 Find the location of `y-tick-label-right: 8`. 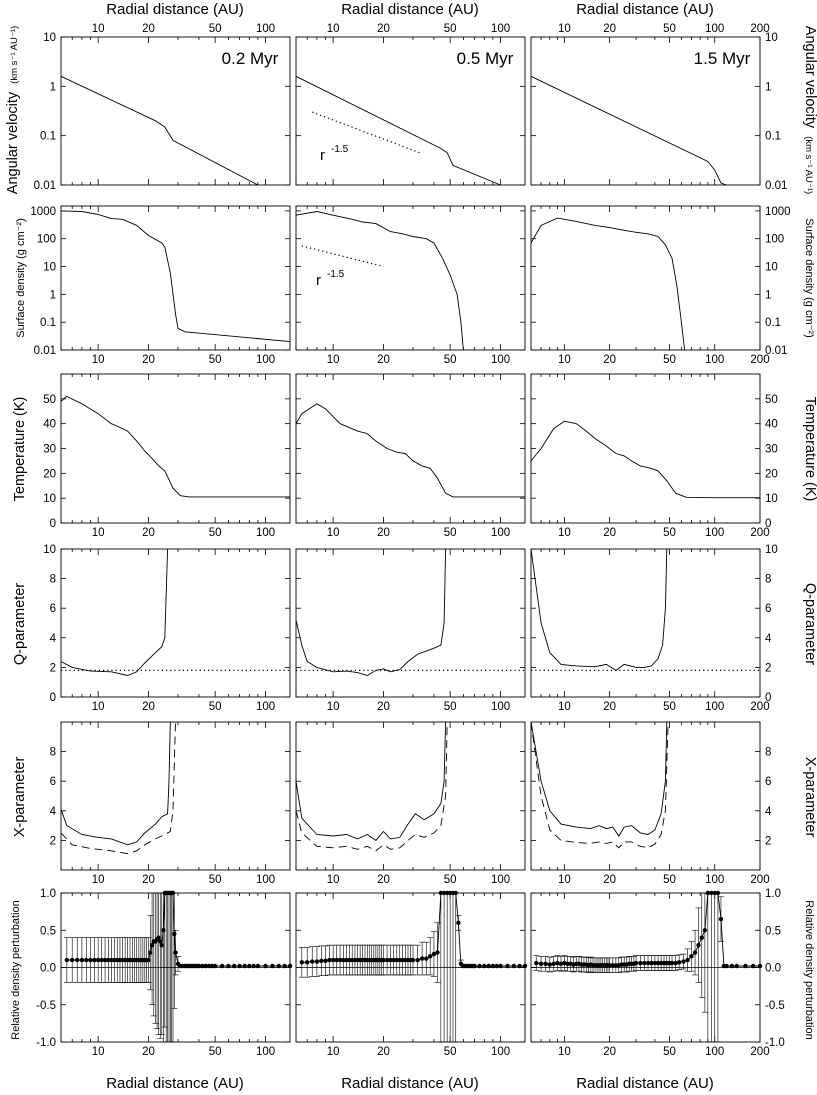

y-tick-label-right: 8 is located at coordinates (768, 580).